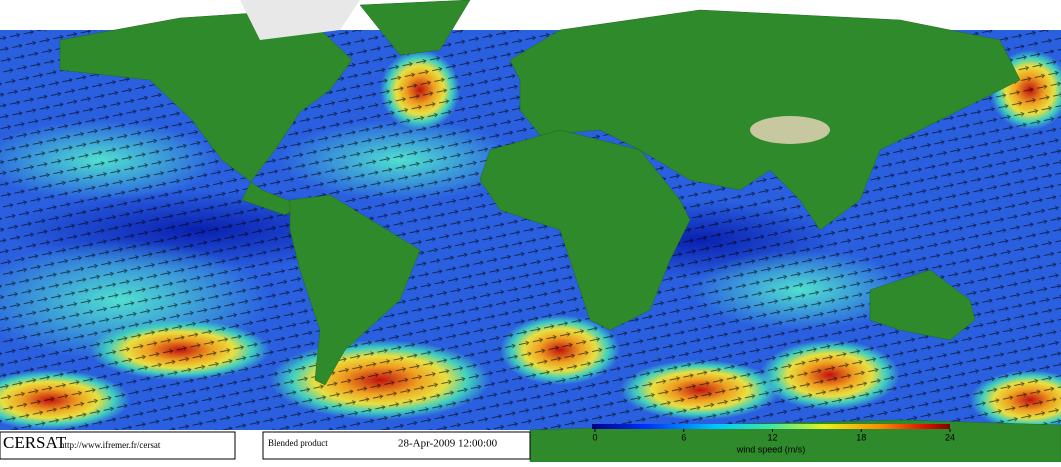 The width and height of the screenshot is (1061, 467). I want to click on colorbar-label: wind speed (m/s), so click(771, 449).